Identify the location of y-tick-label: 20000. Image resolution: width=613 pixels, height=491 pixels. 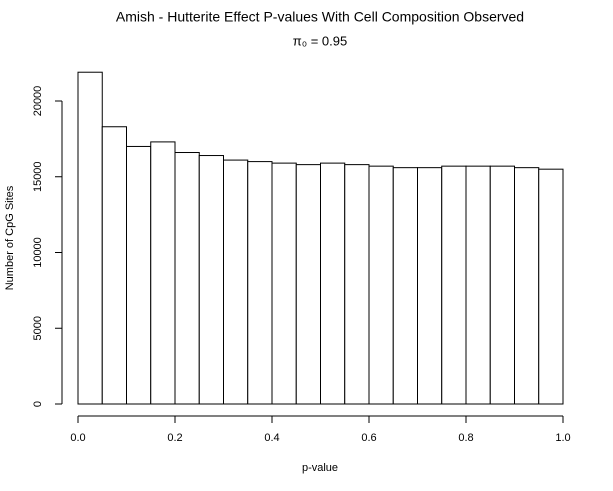
(38, 101).